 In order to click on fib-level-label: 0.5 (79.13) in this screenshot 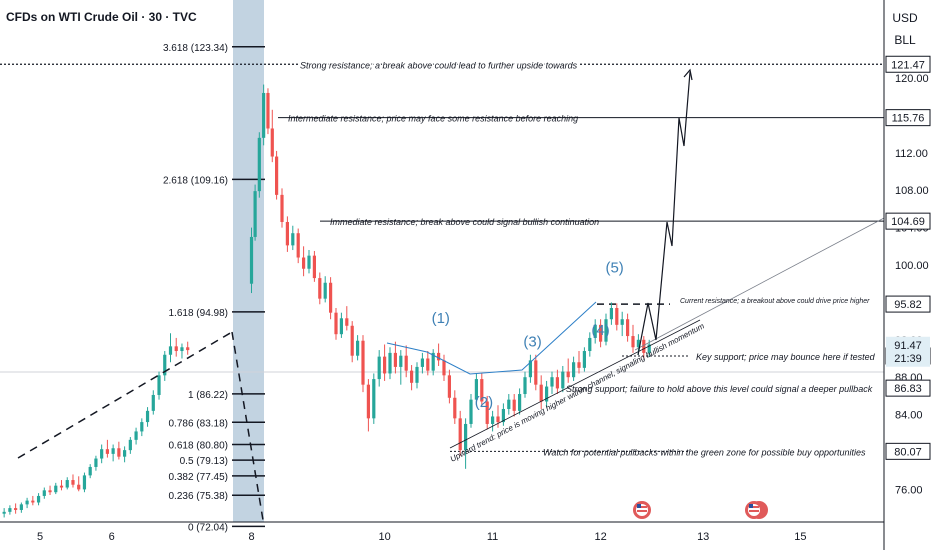, I will do `click(204, 461)`.